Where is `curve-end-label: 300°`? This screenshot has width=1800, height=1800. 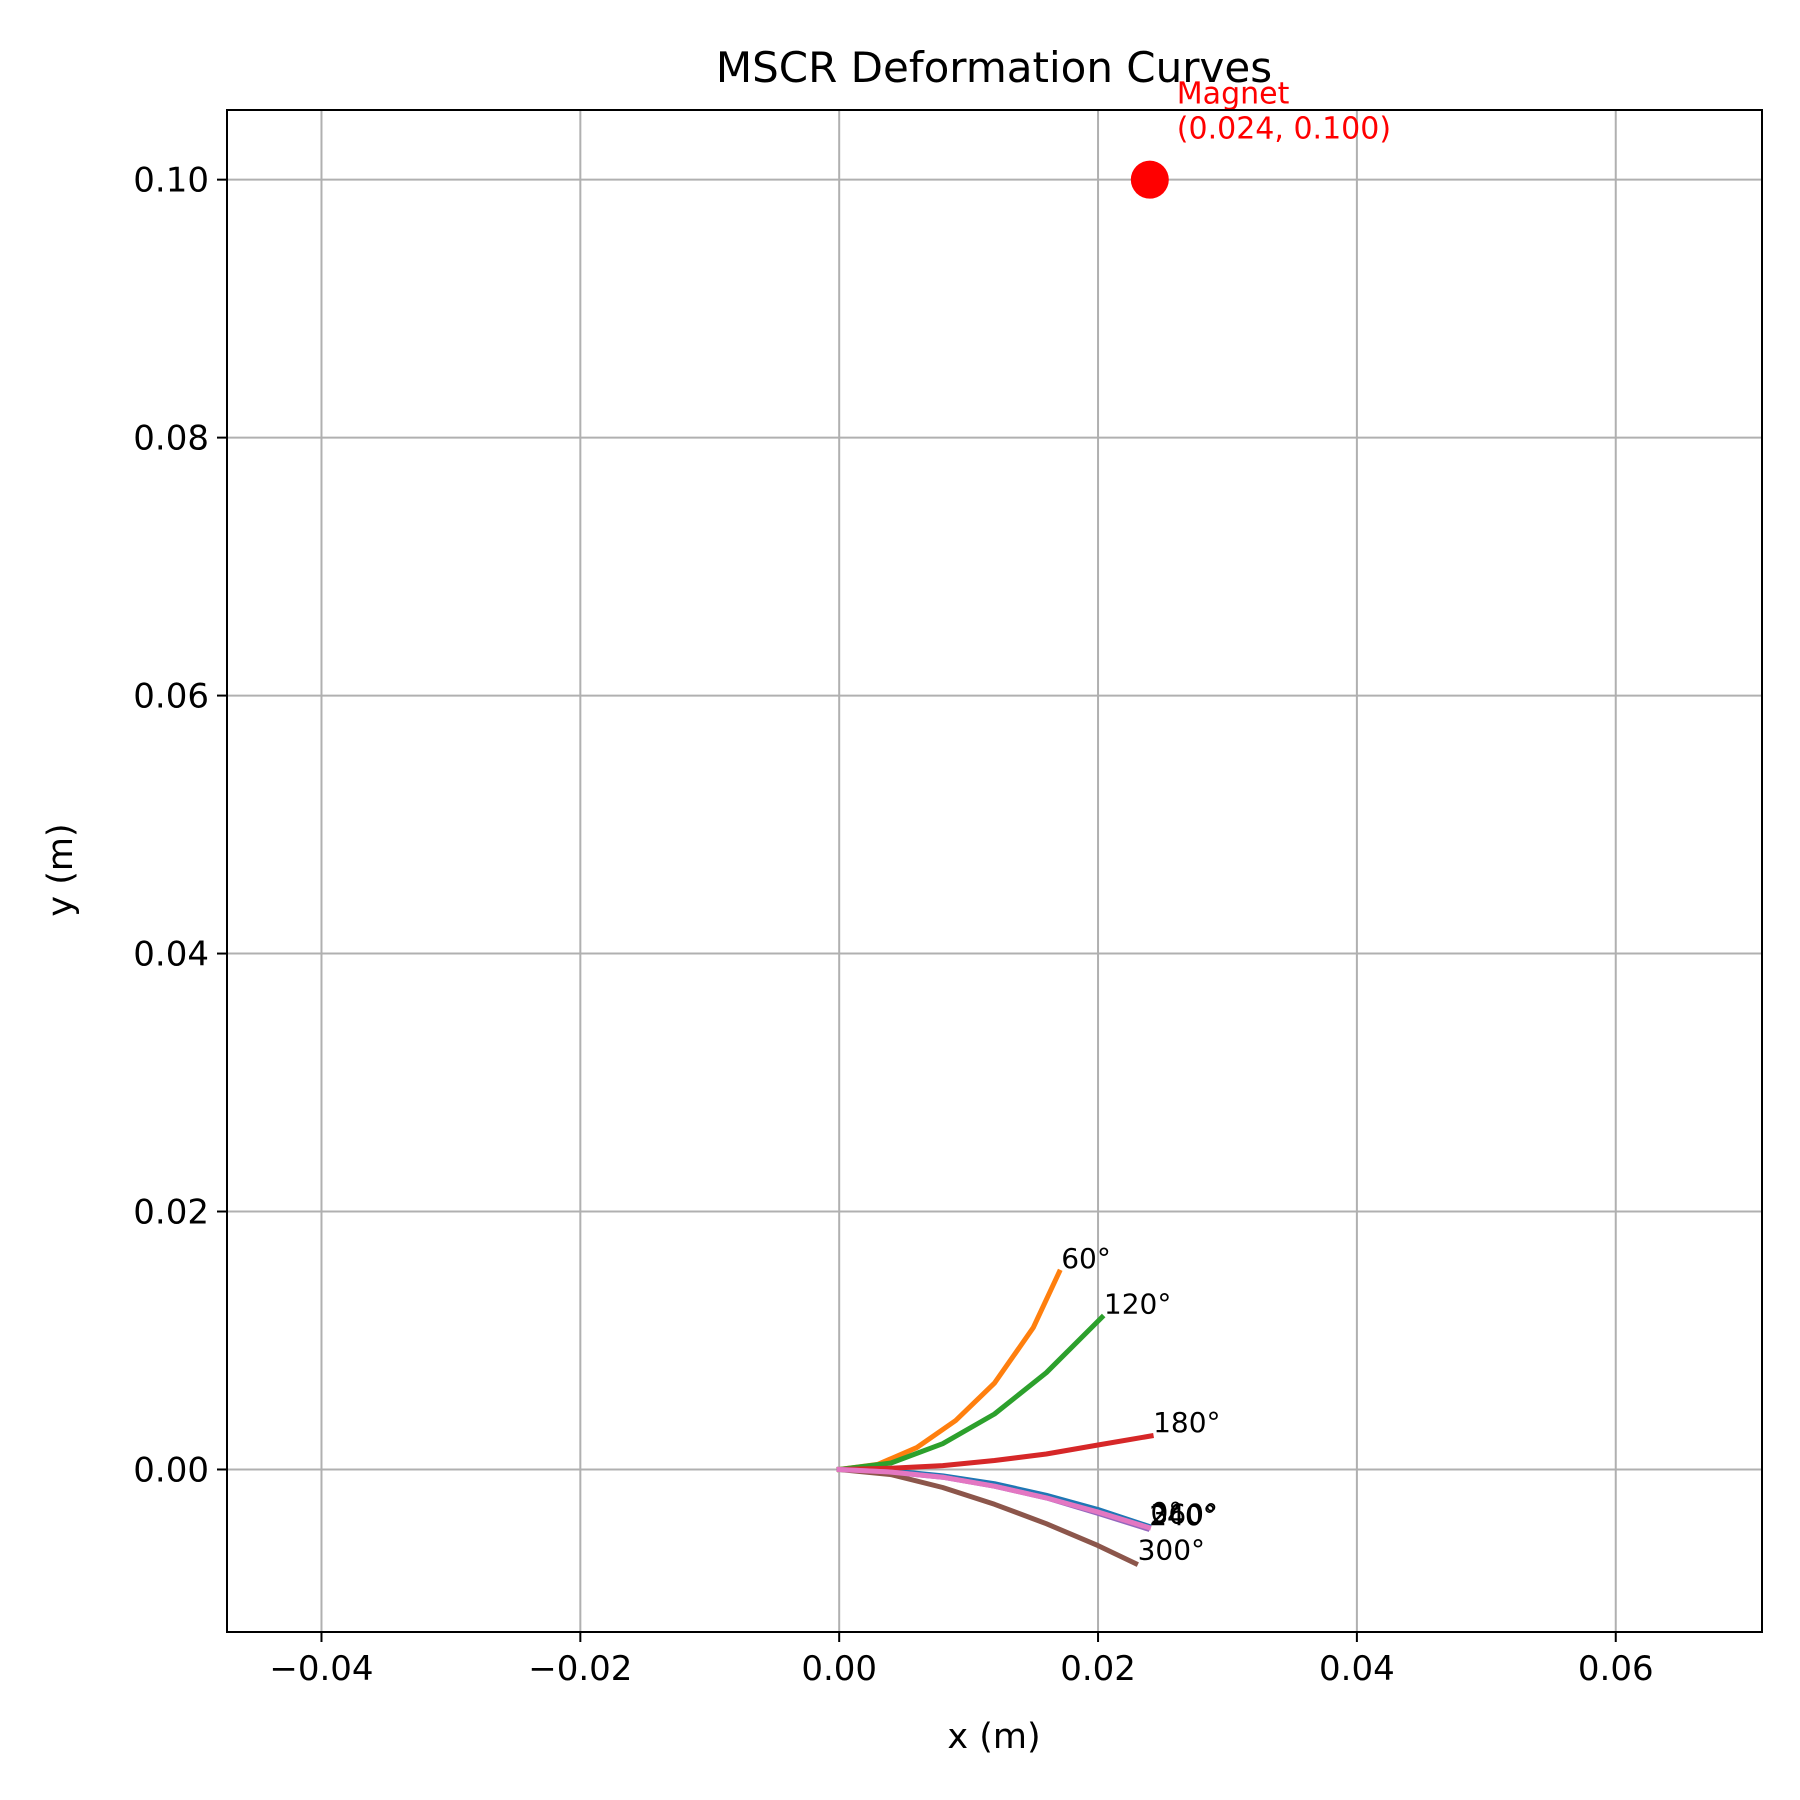 curve-end-label: 300° is located at coordinates (1171, 1550).